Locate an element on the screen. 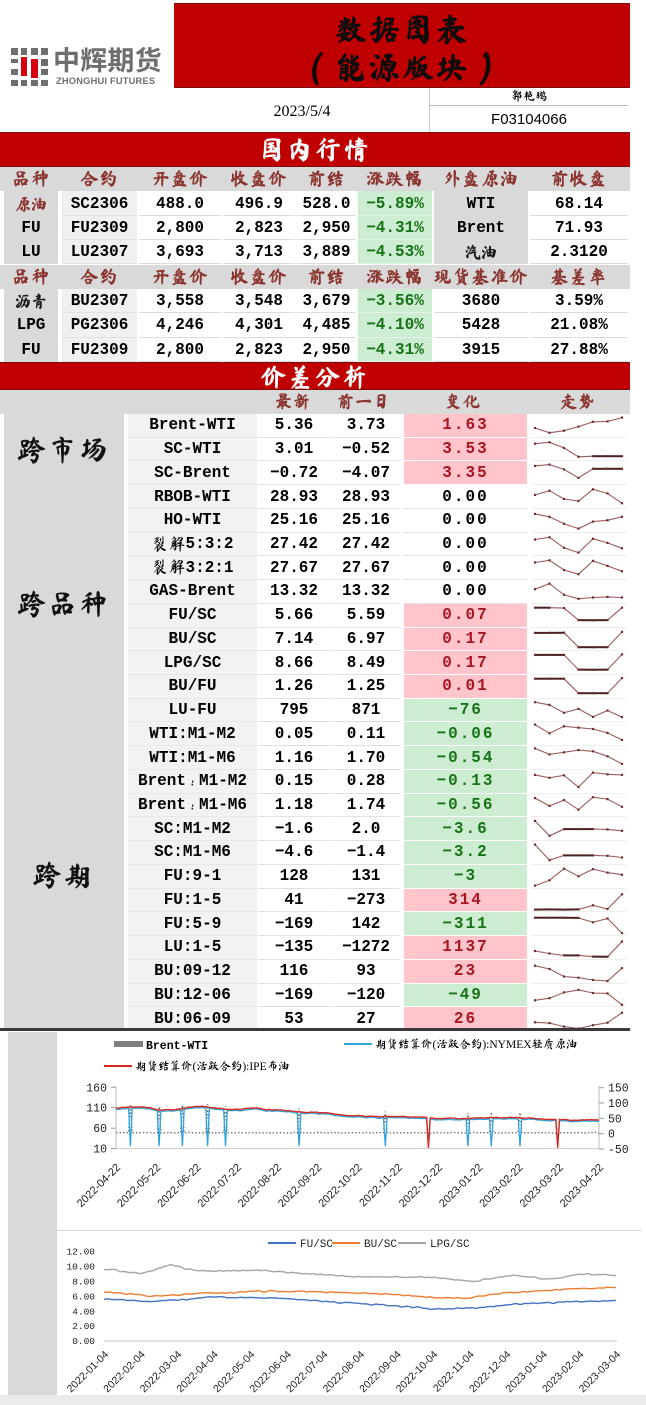 The height and width of the screenshot is (1405, 646). svg-text: BU/SC is located at coordinates (380, 1245).